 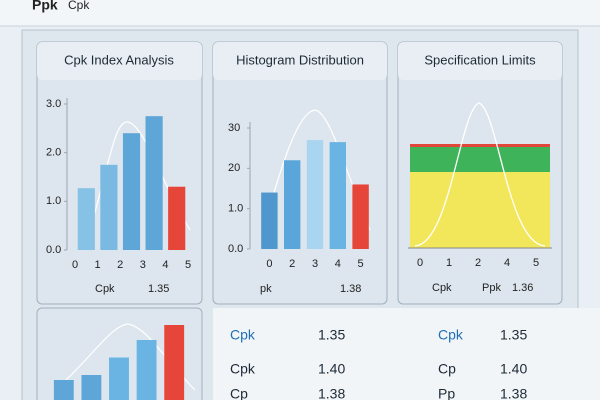 What do you see at coordinates (522, 288) in the screenshot?
I see `panel-footer: 1.36` at bounding box center [522, 288].